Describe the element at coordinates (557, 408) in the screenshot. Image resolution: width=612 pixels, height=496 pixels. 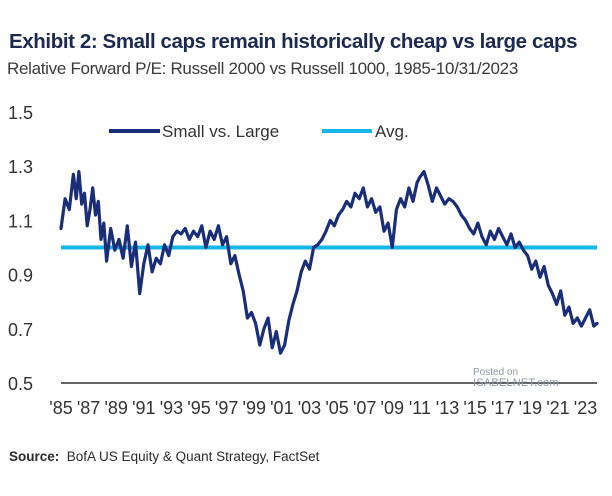
I see `x-tick-label: '21` at that location.